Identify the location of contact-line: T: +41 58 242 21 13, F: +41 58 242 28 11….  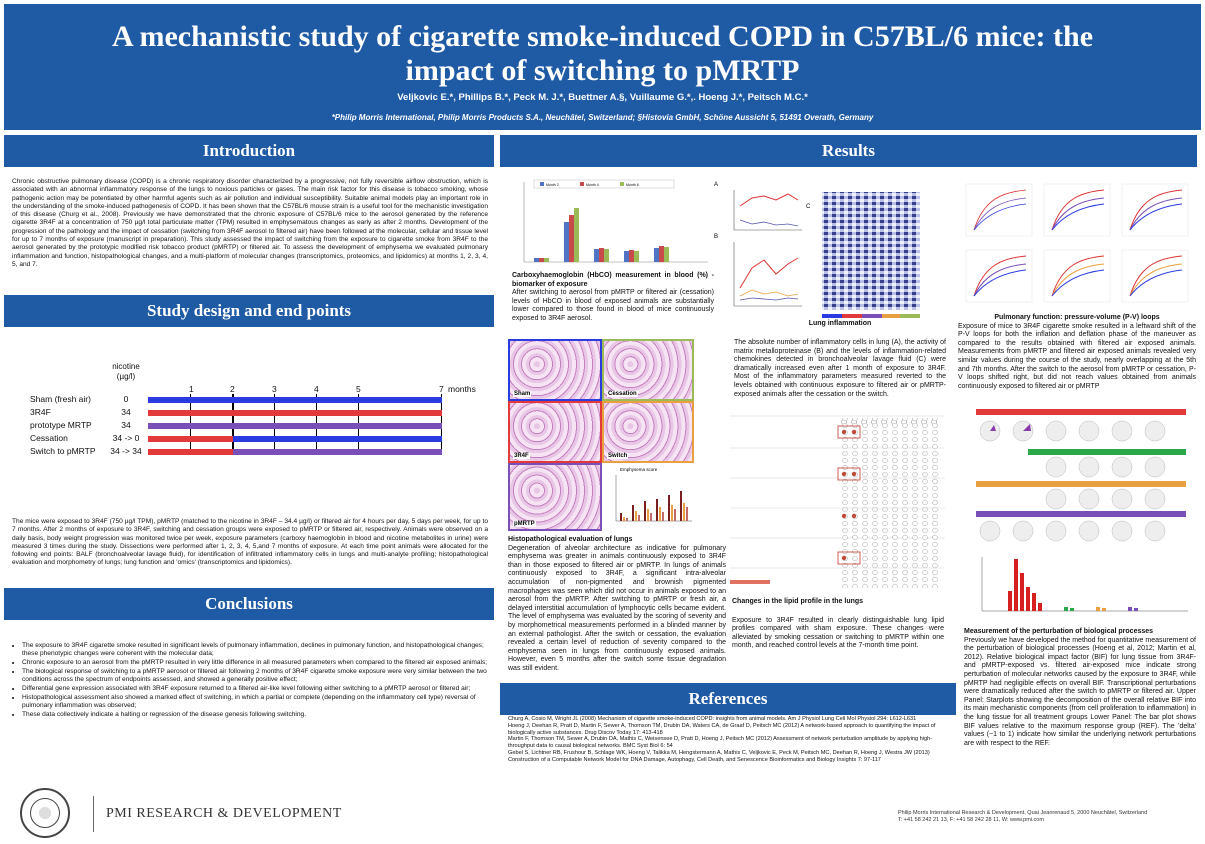
(971, 820).